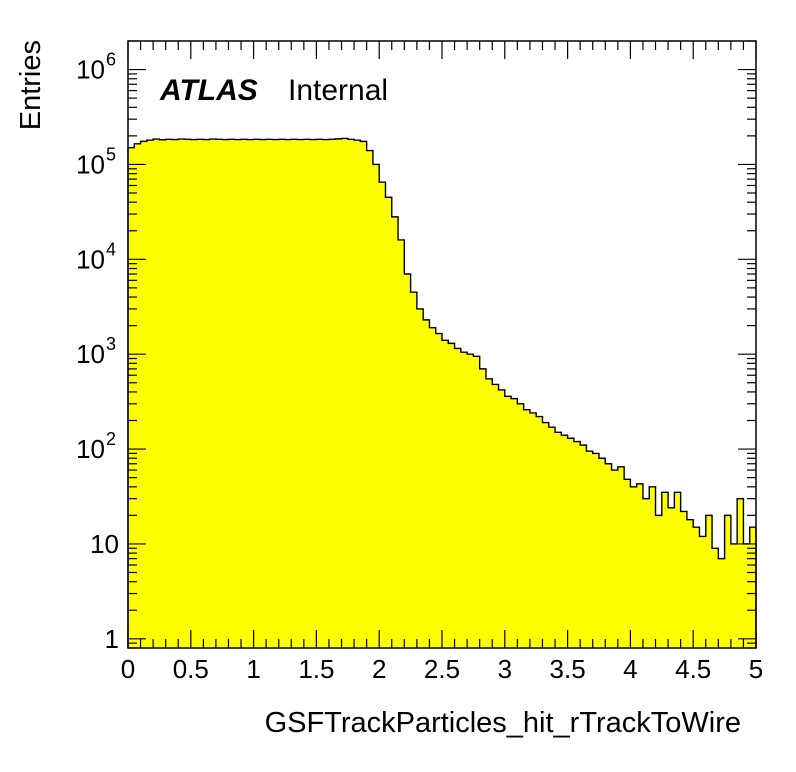 The height and width of the screenshot is (772, 796). I want to click on y-tick-exponent: 3, so click(111, 344).